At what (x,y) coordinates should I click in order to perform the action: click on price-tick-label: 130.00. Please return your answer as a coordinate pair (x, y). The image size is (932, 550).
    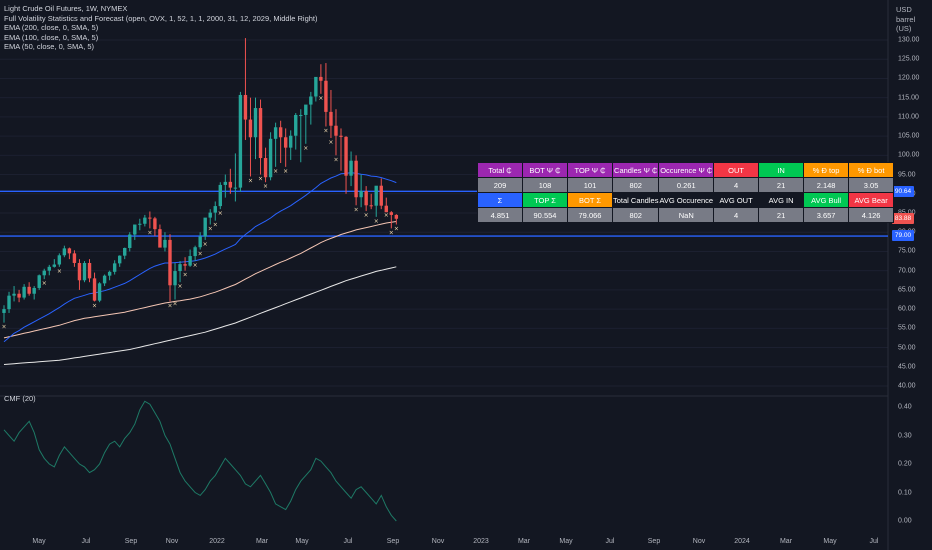
    Looking at the image, I should click on (909, 40).